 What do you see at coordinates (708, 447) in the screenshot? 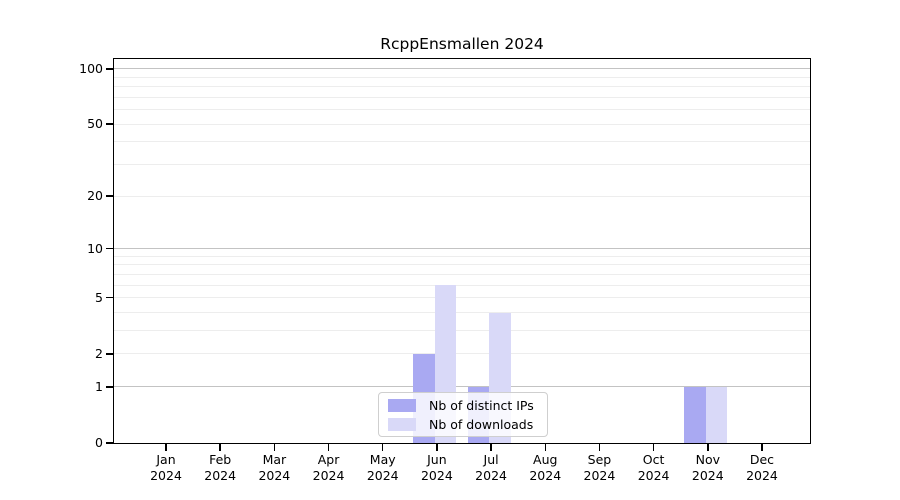
I see `x-tick-nov` at bounding box center [708, 447].